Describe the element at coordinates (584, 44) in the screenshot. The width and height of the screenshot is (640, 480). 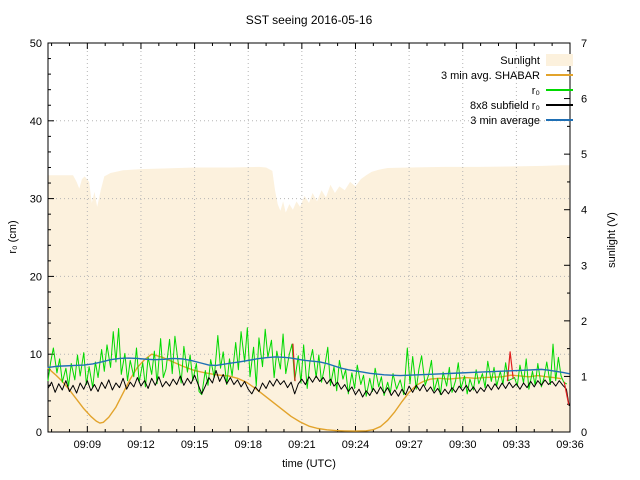
I see `y2-tick-label: 7` at that location.